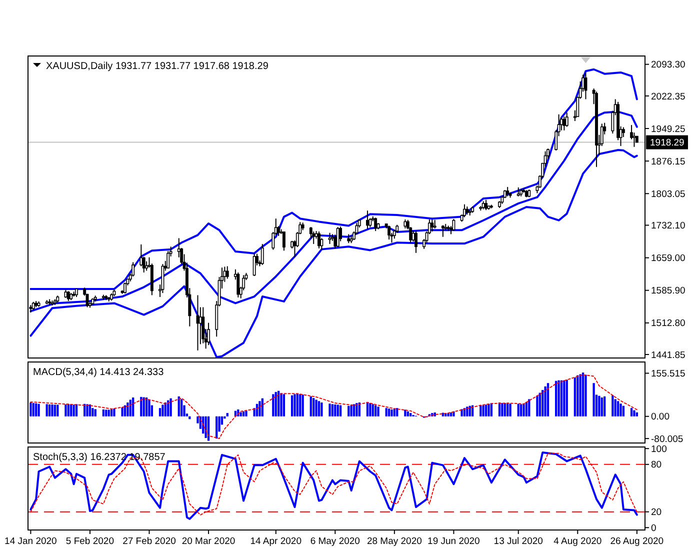  What do you see at coordinates (98, 372) in the screenshot?
I see `text: MACD(5,34,4) 14.413 24.333` at bounding box center [98, 372].